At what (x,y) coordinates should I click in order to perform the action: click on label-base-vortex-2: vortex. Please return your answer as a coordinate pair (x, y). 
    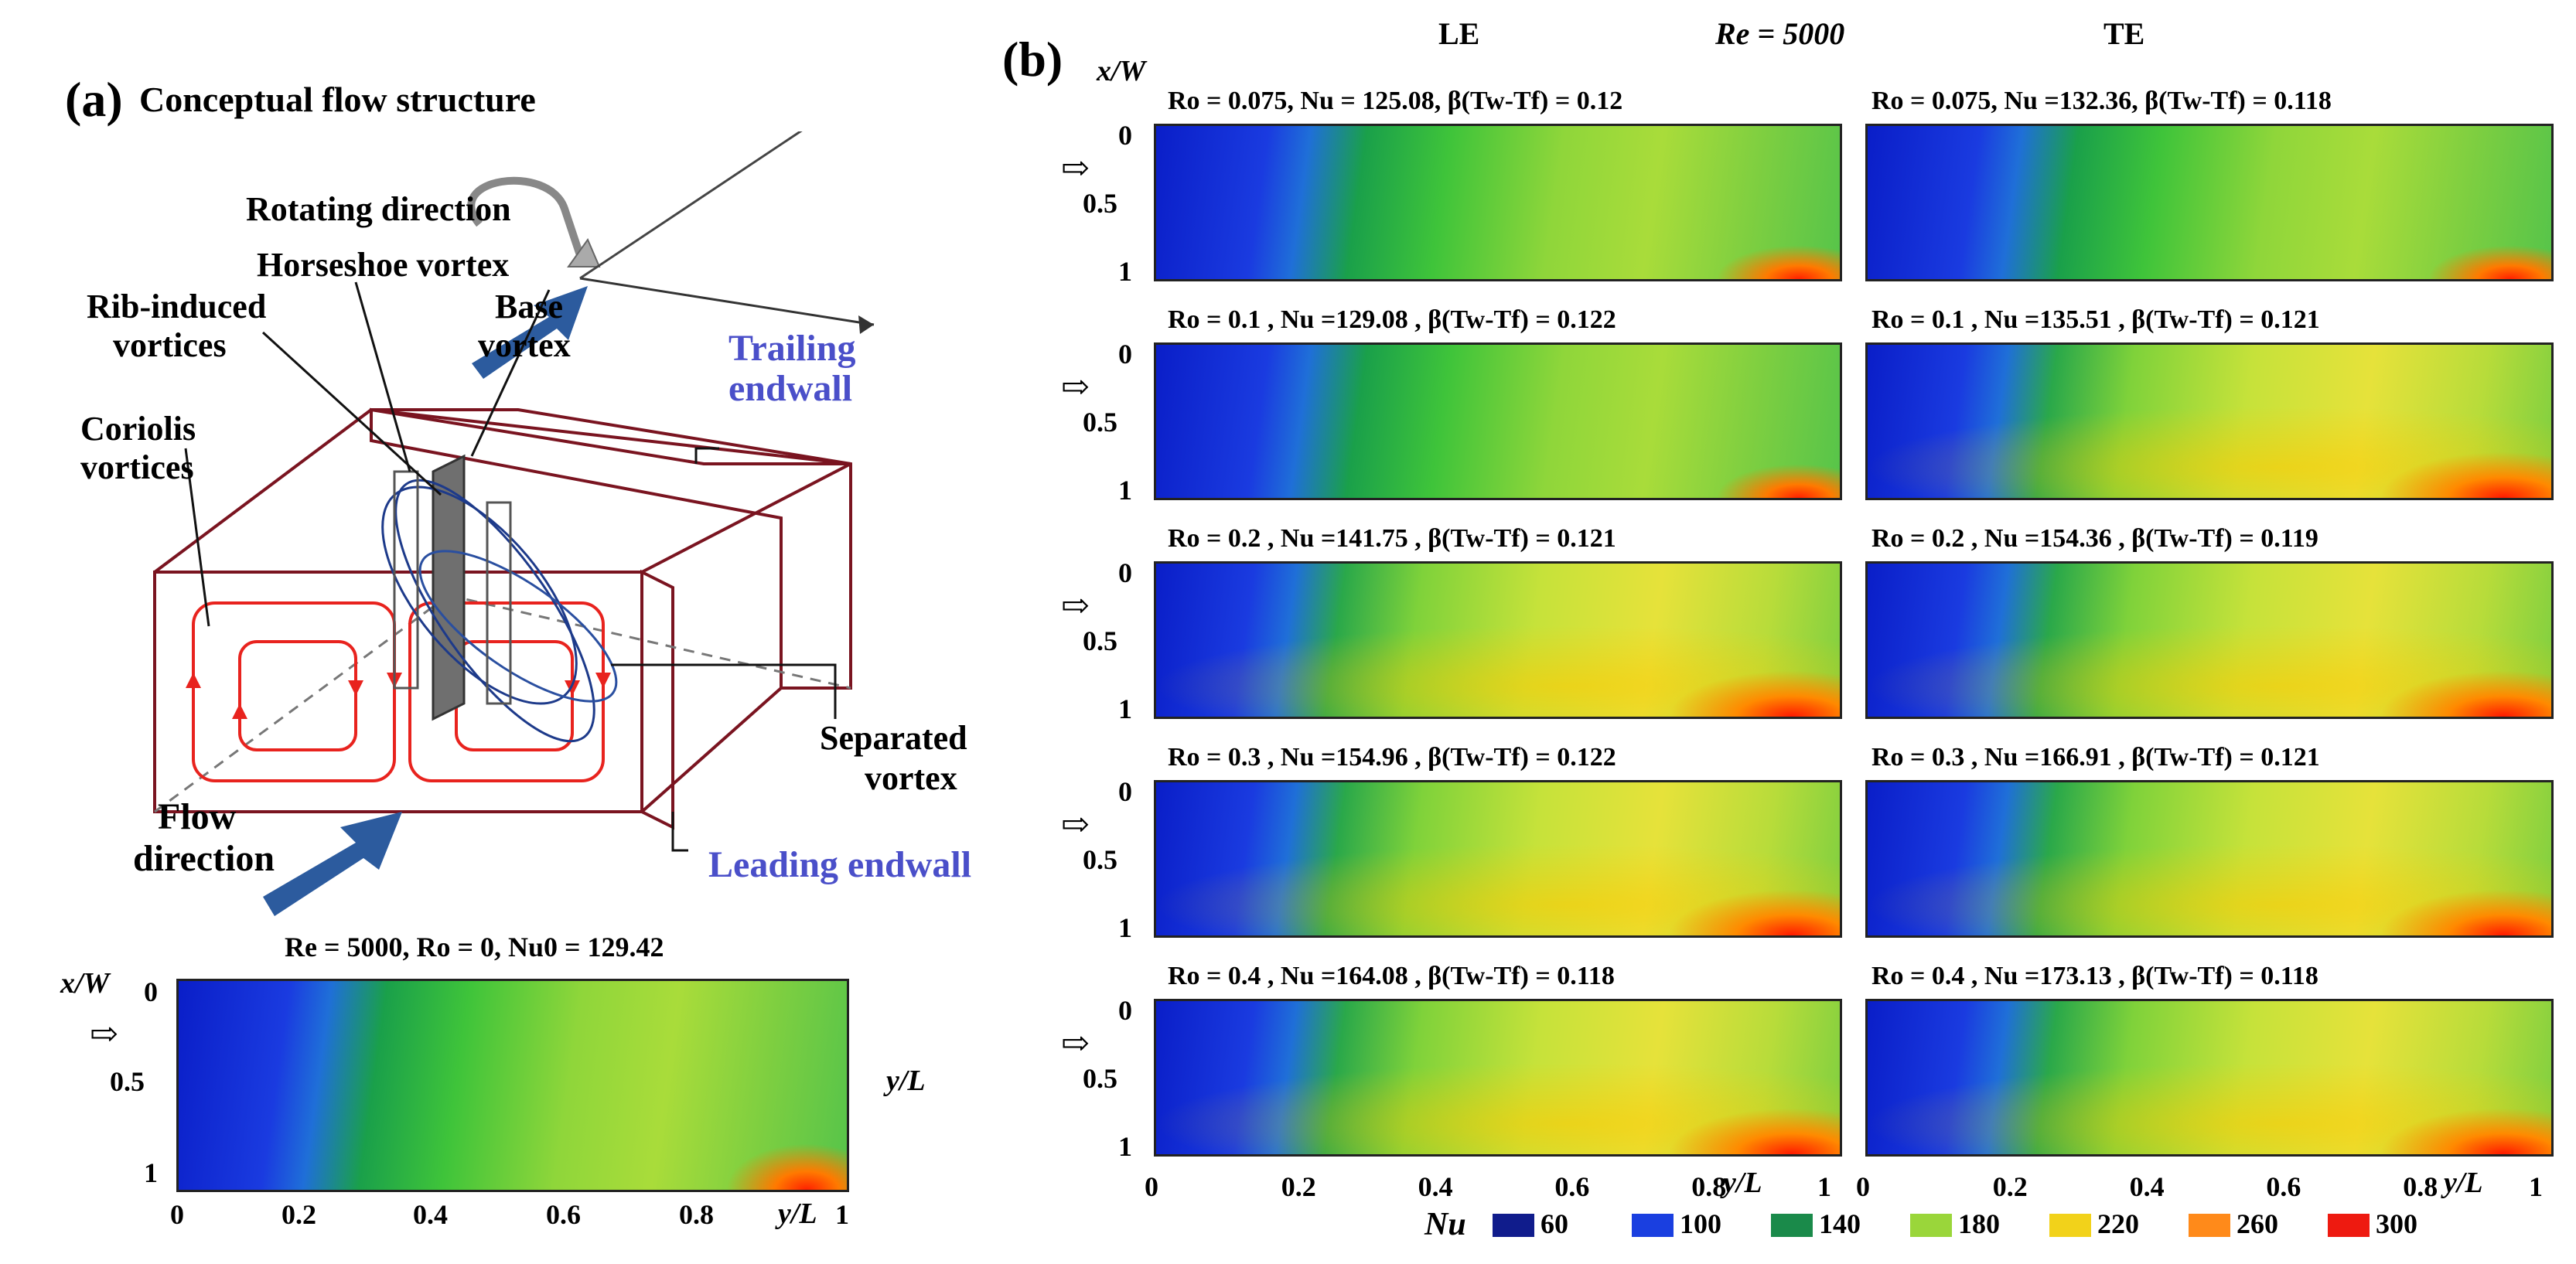
    Looking at the image, I should click on (525, 345).